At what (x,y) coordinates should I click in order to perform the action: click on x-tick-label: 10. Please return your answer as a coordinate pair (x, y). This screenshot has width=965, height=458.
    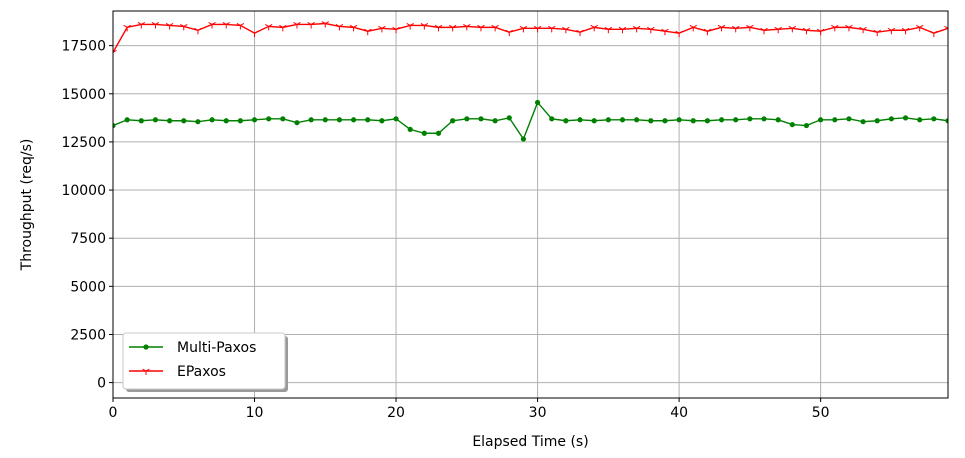
    Looking at the image, I should click on (255, 413).